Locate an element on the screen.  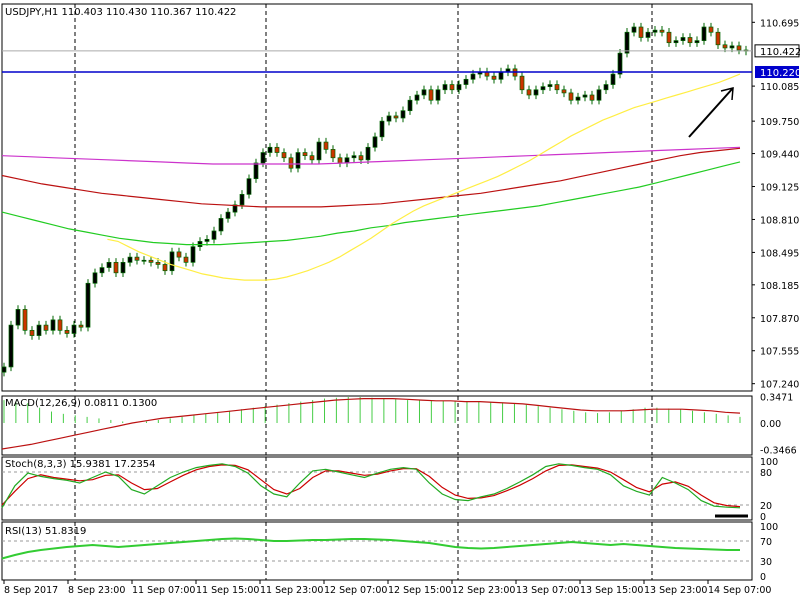
macd-tick-label: 0.00 is located at coordinates (770, 424).